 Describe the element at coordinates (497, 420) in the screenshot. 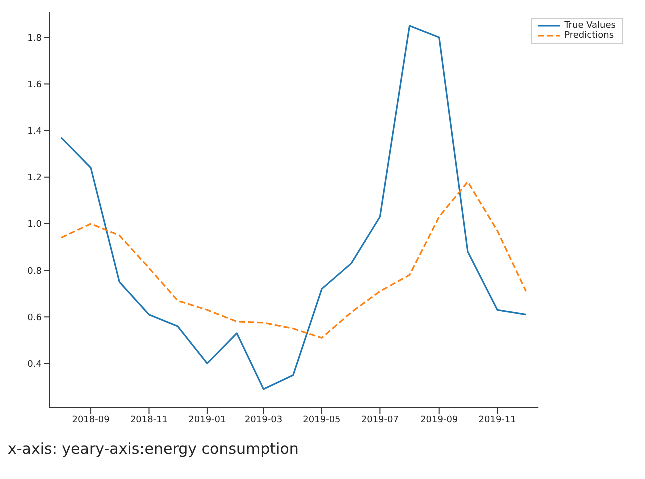

I see `x-tick-label: 2019-11` at that location.